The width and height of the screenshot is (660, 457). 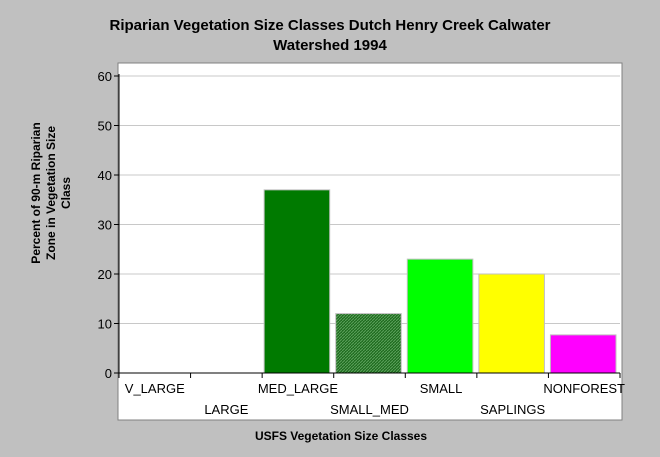 What do you see at coordinates (298, 388) in the screenshot?
I see `x-tick-label: MED_LARGE` at bounding box center [298, 388].